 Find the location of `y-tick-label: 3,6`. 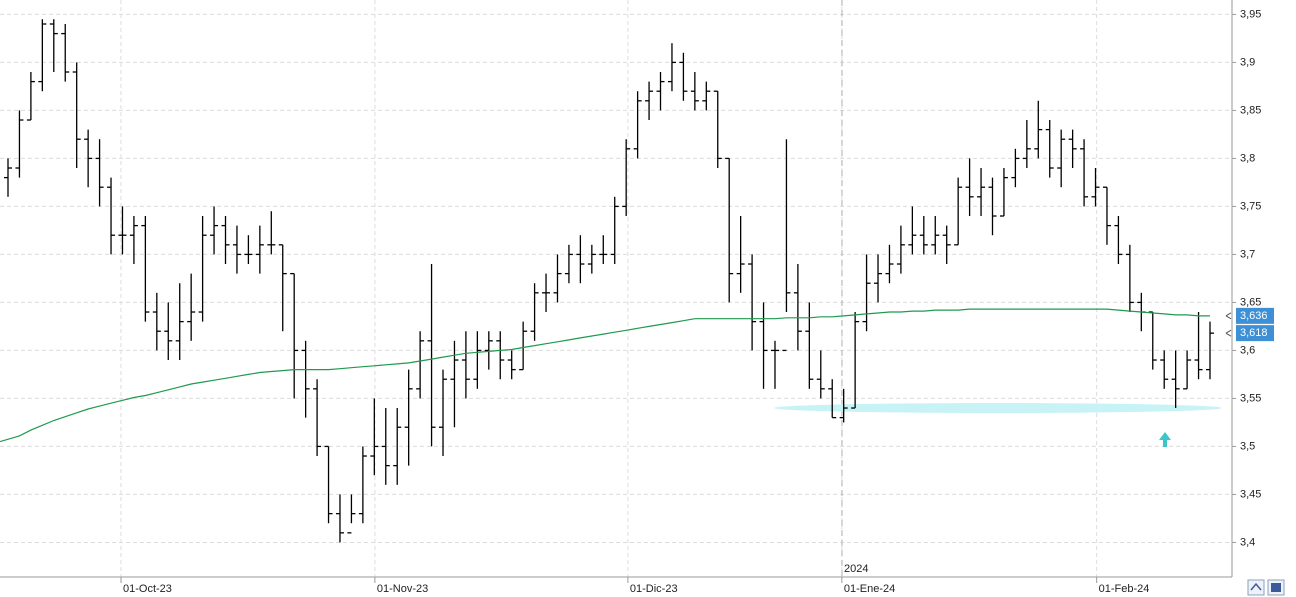

y-tick-label: 3,6 is located at coordinates (1247, 350).